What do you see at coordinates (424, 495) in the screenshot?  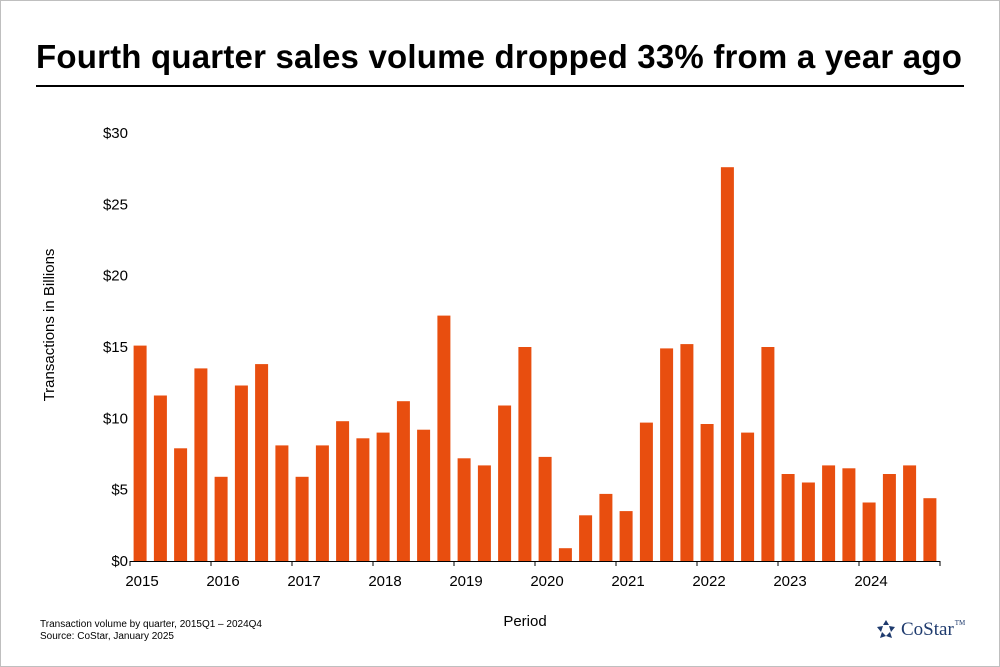 I see `bar: 2018Q3: 9.2` at bounding box center [424, 495].